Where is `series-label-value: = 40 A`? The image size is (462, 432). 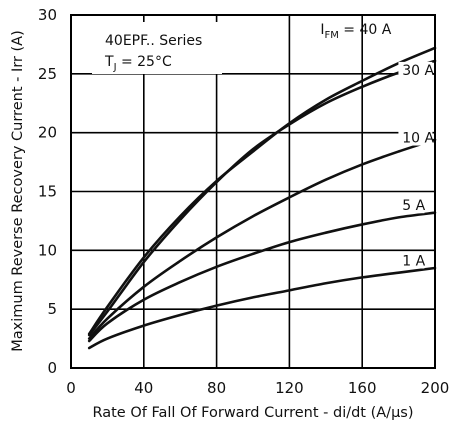 series-label-value: = 40 A is located at coordinates (365, 30).